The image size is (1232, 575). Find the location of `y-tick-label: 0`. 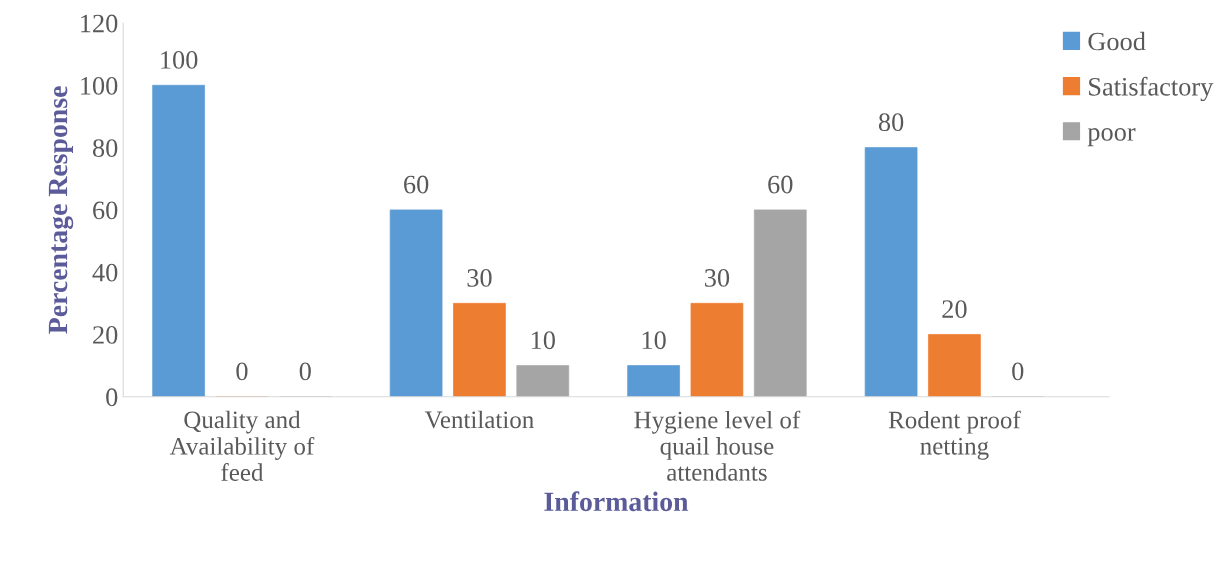

y-tick-label: 0 is located at coordinates (112, 397).